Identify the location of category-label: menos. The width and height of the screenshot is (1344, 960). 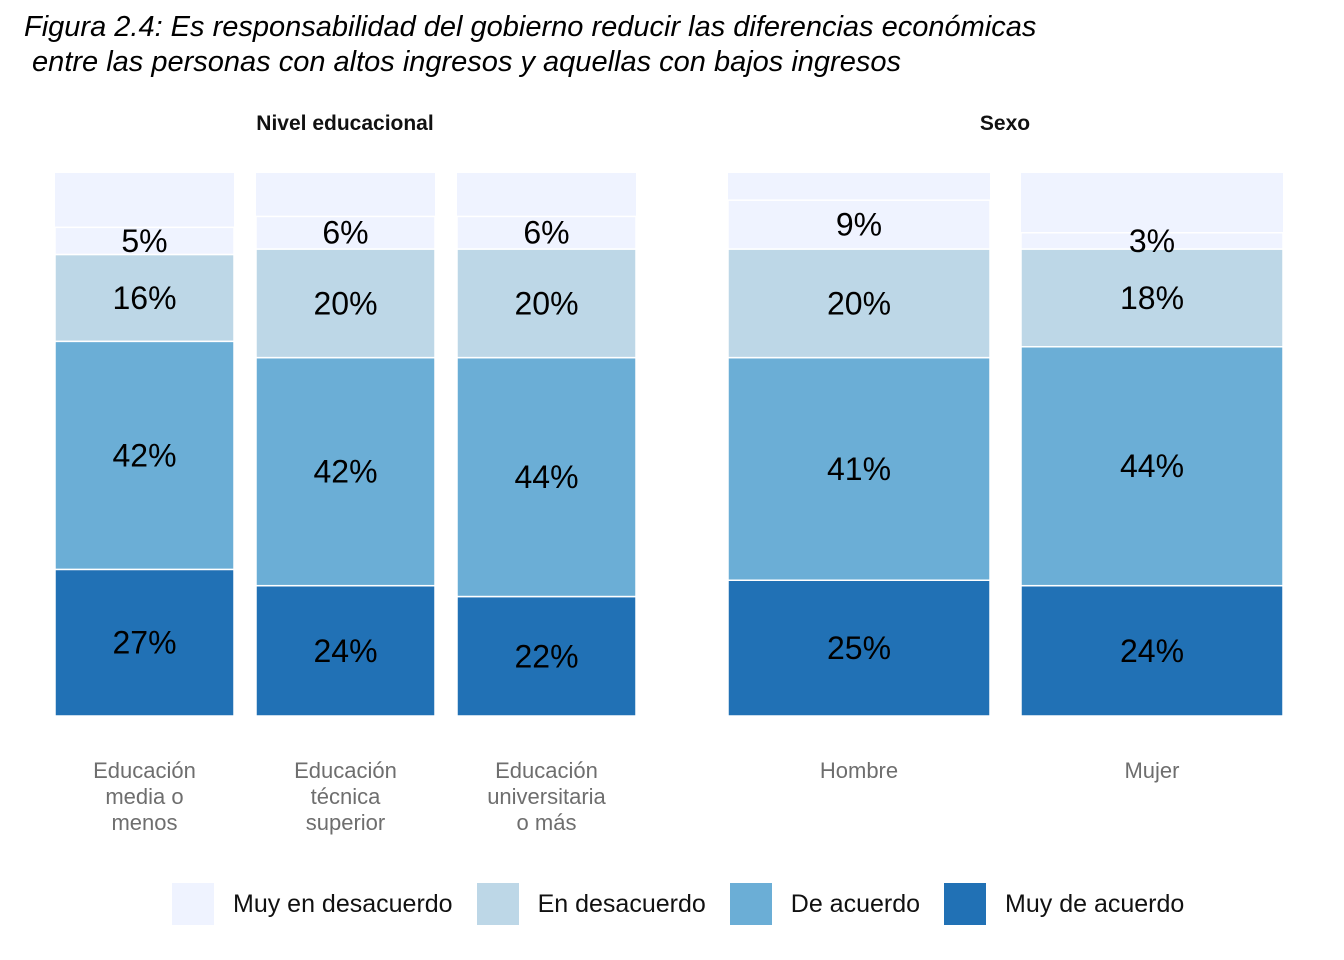
(144, 822).